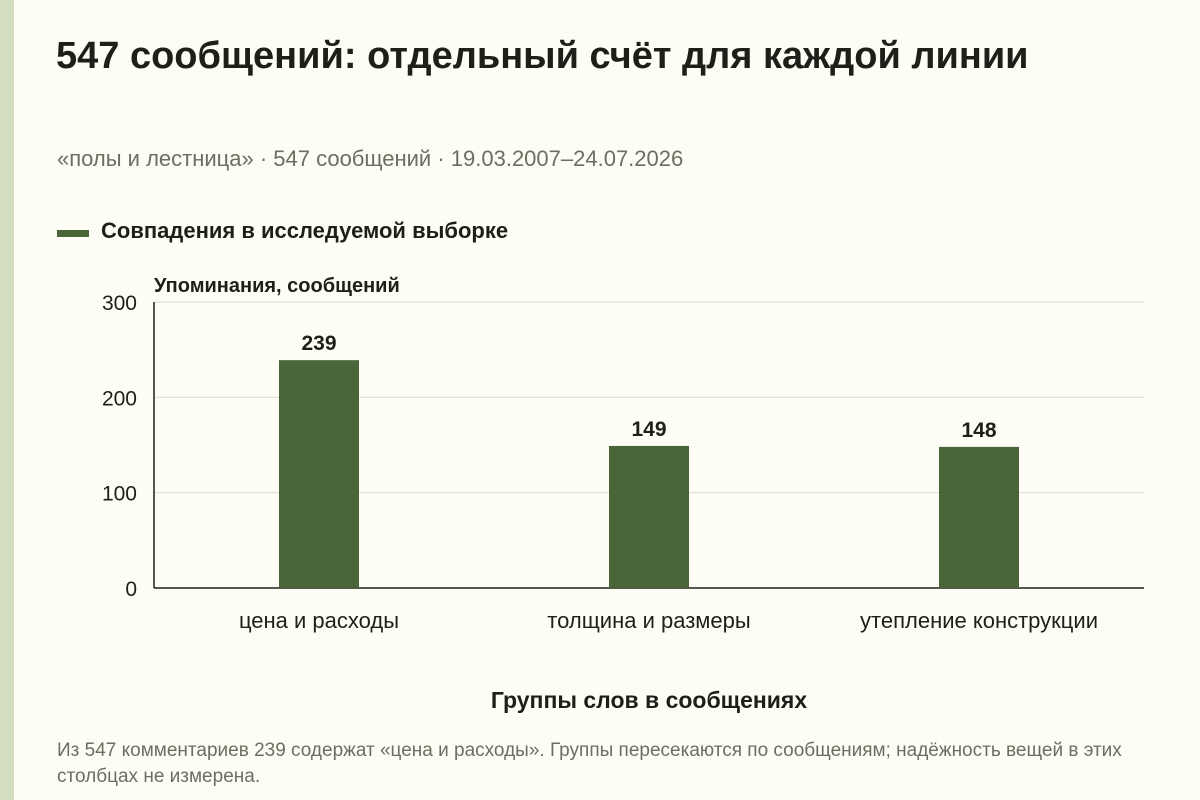  I want to click on y-tick-label: 0, so click(131, 589).